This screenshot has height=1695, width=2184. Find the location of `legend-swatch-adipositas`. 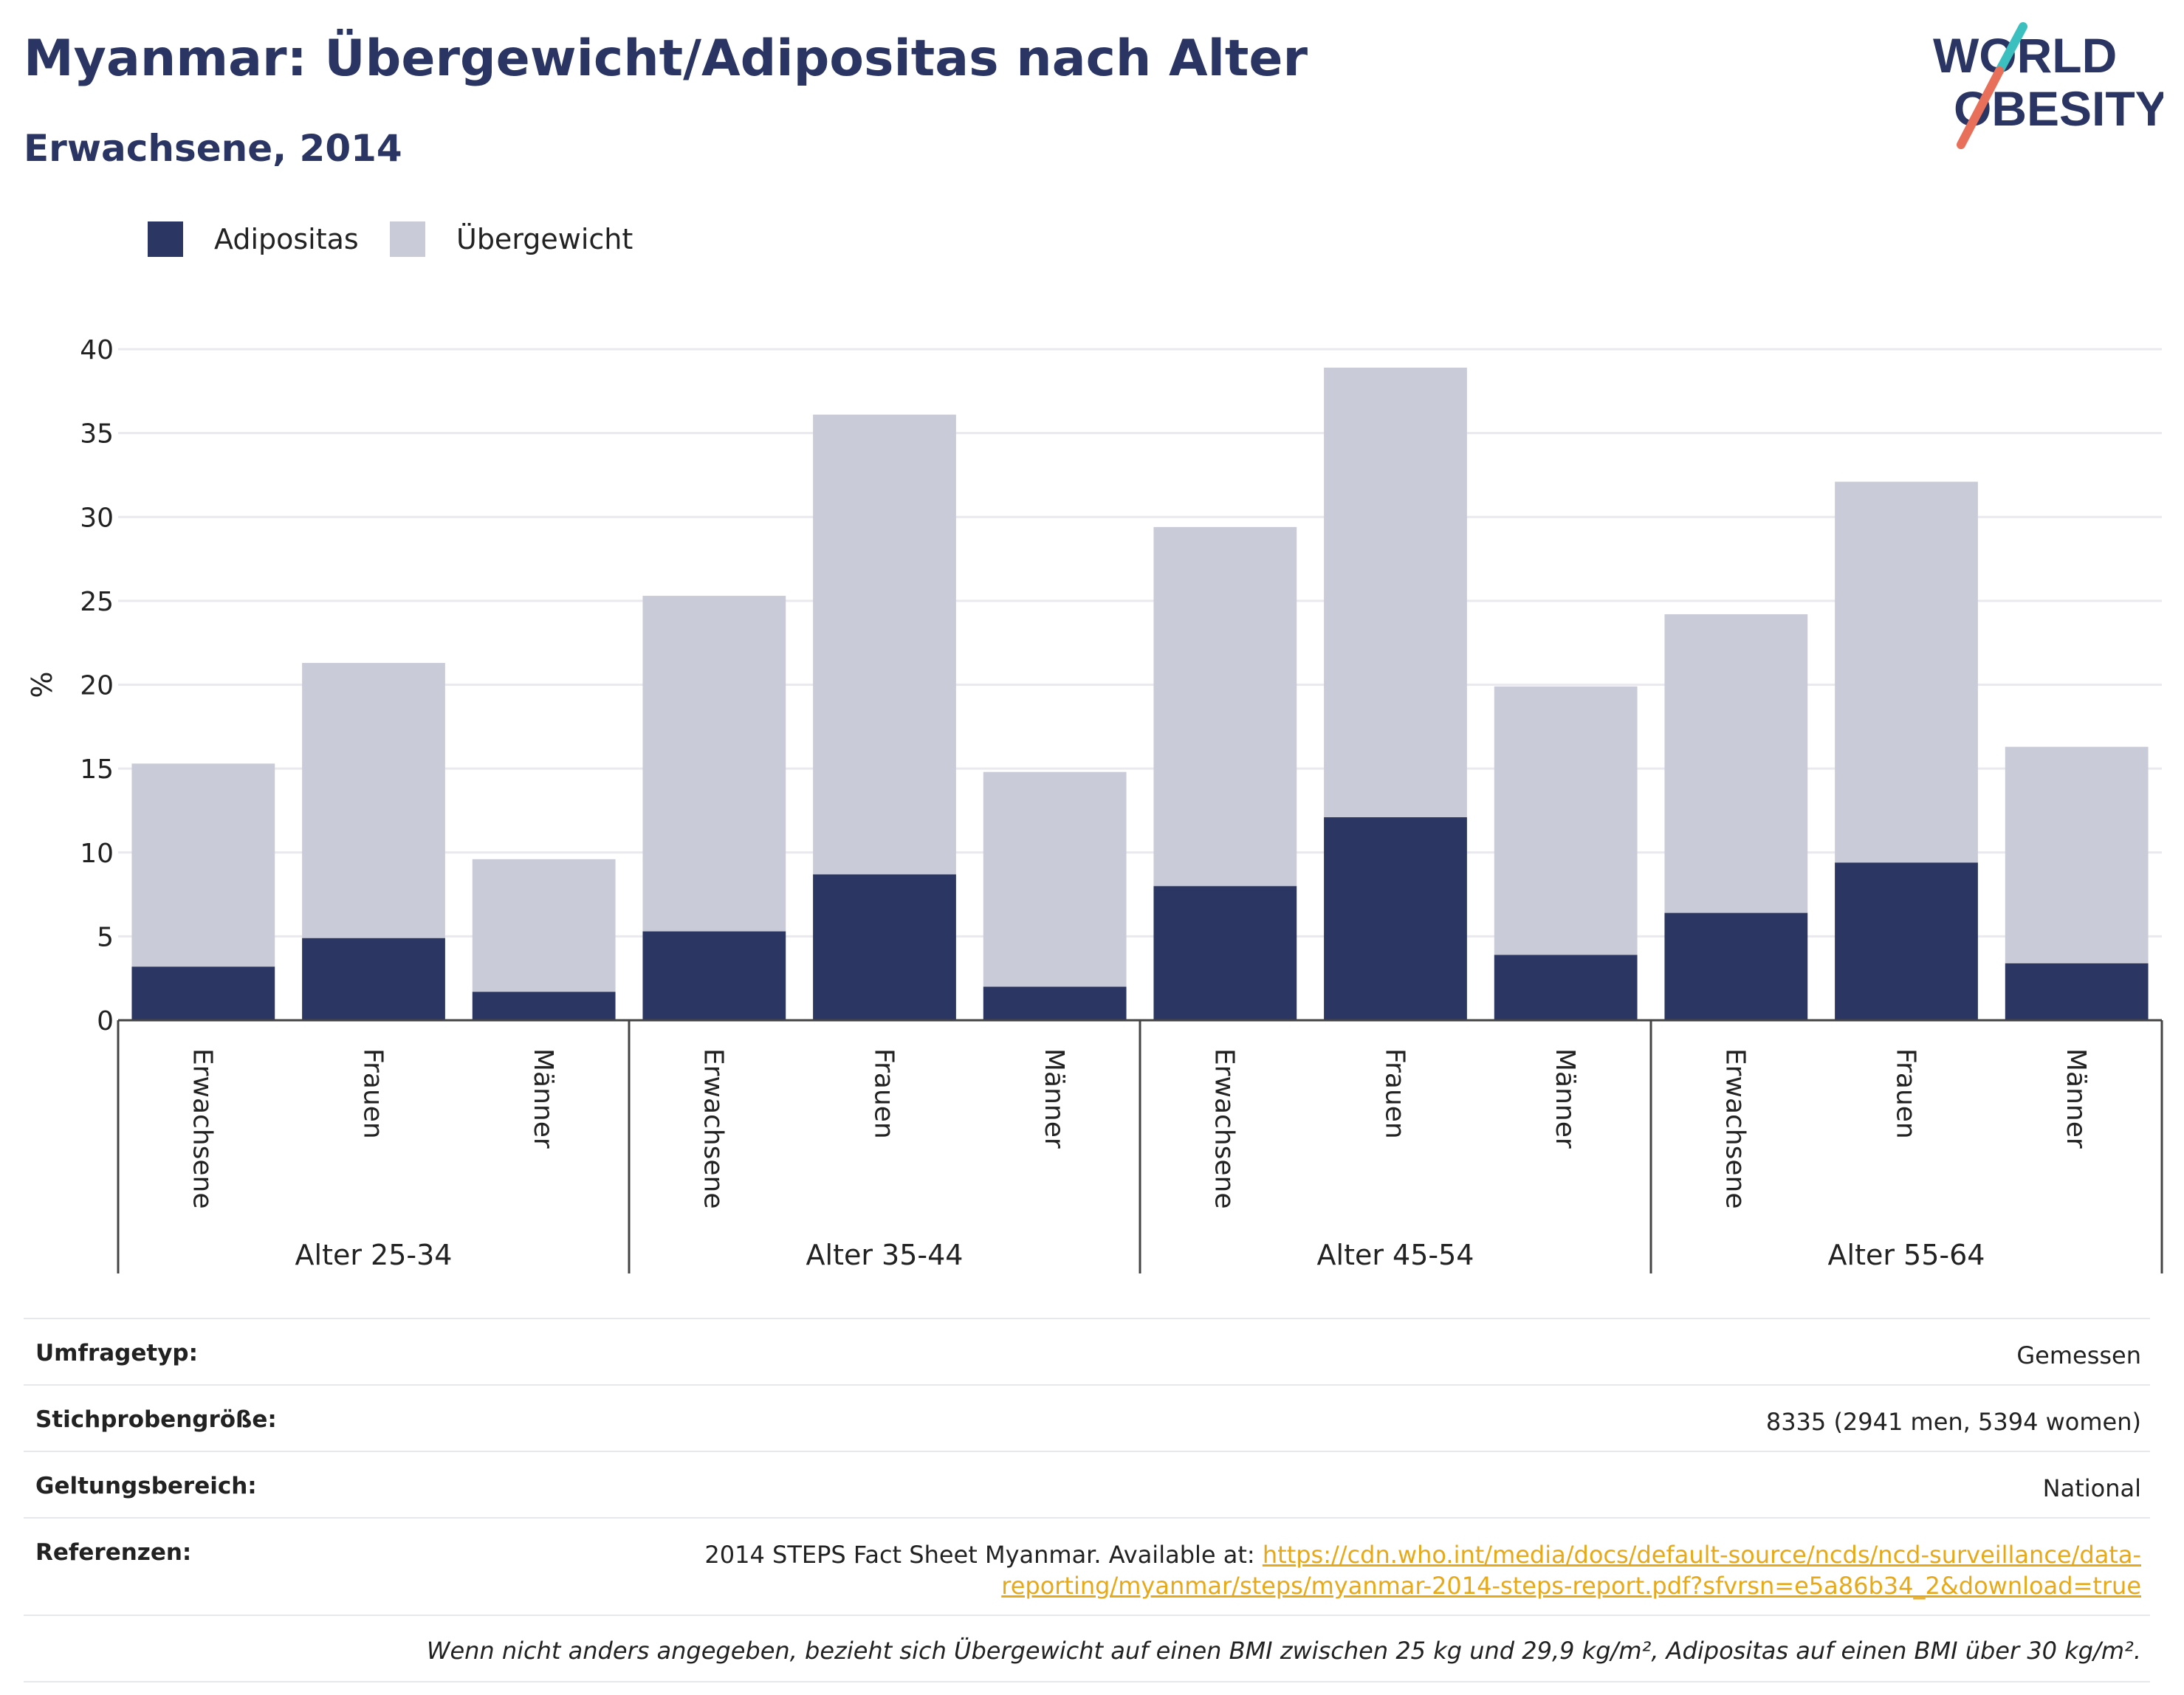

legend-swatch-adipositas is located at coordinates (165, 239).